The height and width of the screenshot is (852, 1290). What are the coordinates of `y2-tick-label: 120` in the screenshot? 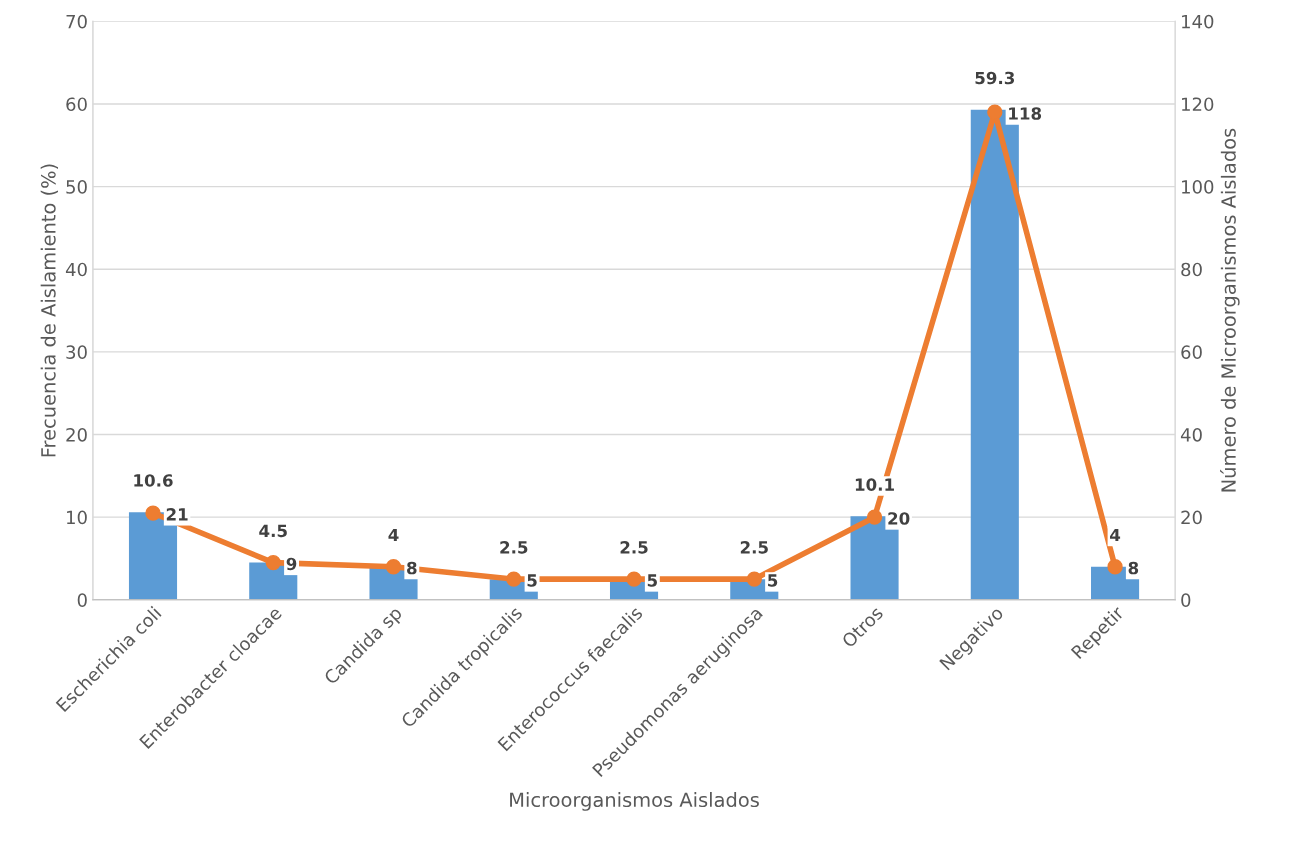 It's located at (1198, 104).